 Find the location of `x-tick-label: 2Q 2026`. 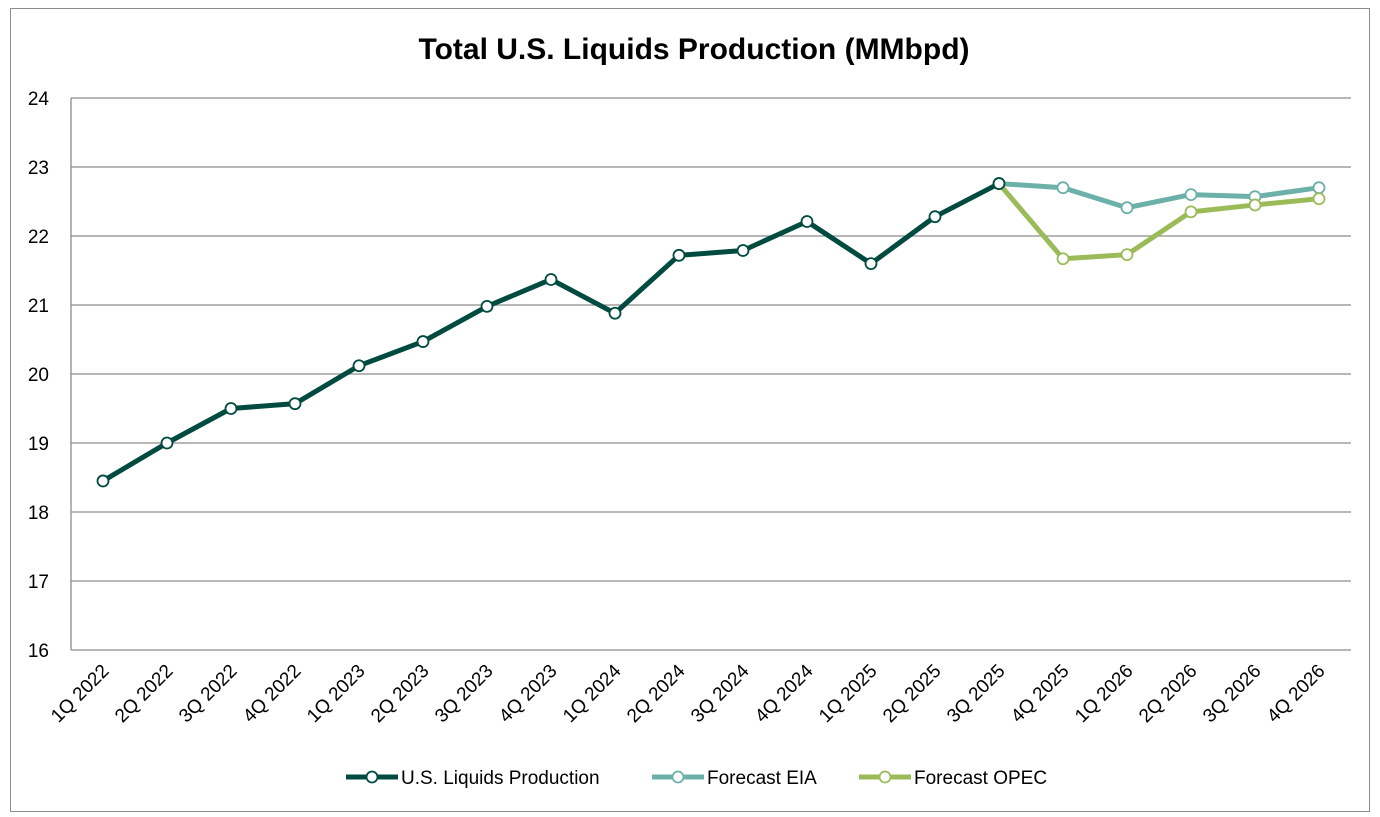

x-tick-label: 2Q 2026 is located at coordinates (1168, 694).